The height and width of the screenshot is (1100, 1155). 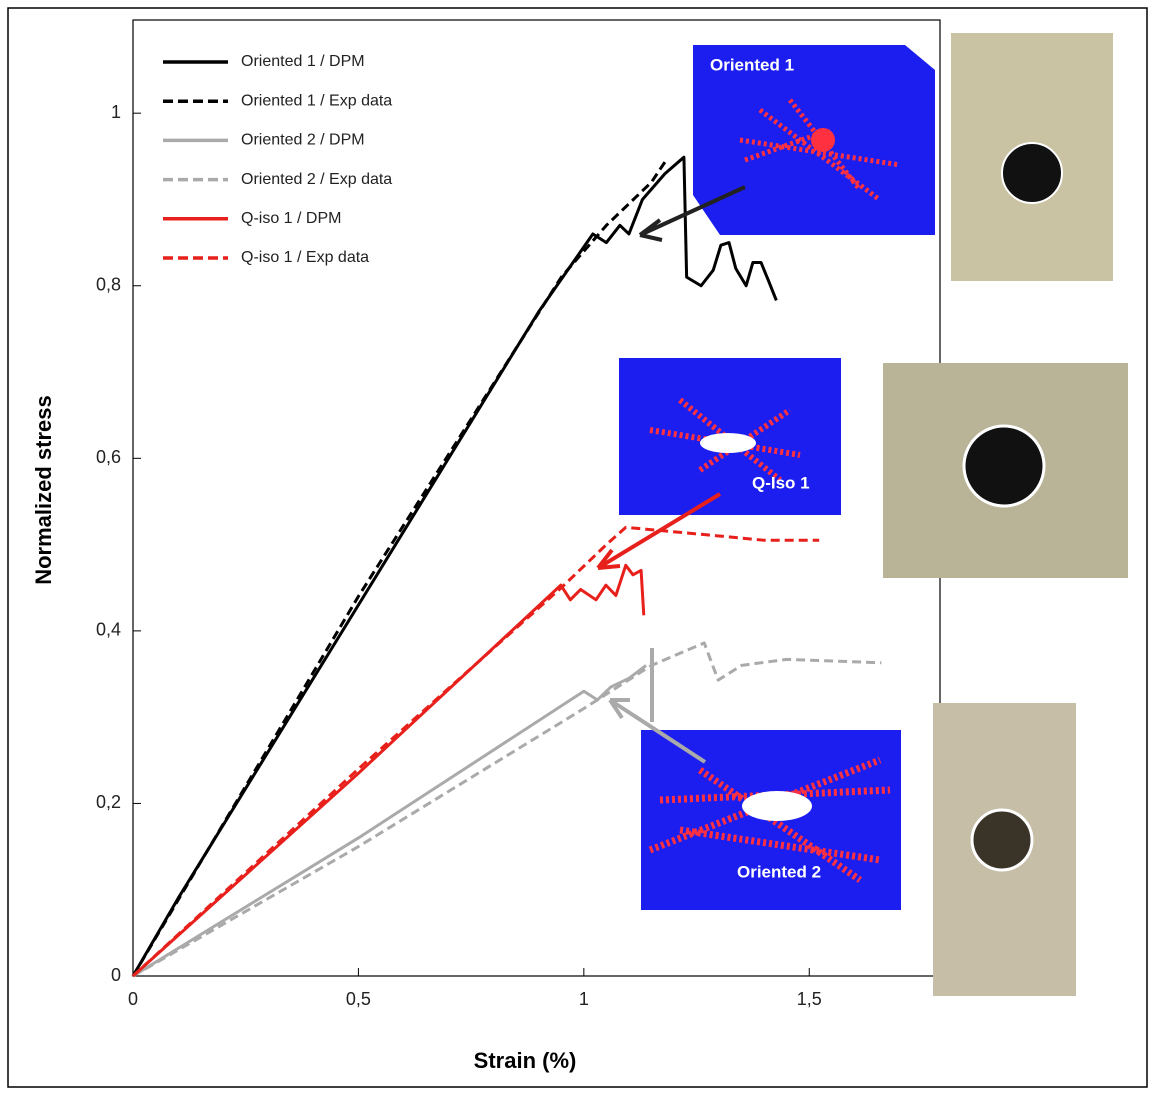 I want to click on inset-label: Q-Iso 1, so click(x=781, y=482).